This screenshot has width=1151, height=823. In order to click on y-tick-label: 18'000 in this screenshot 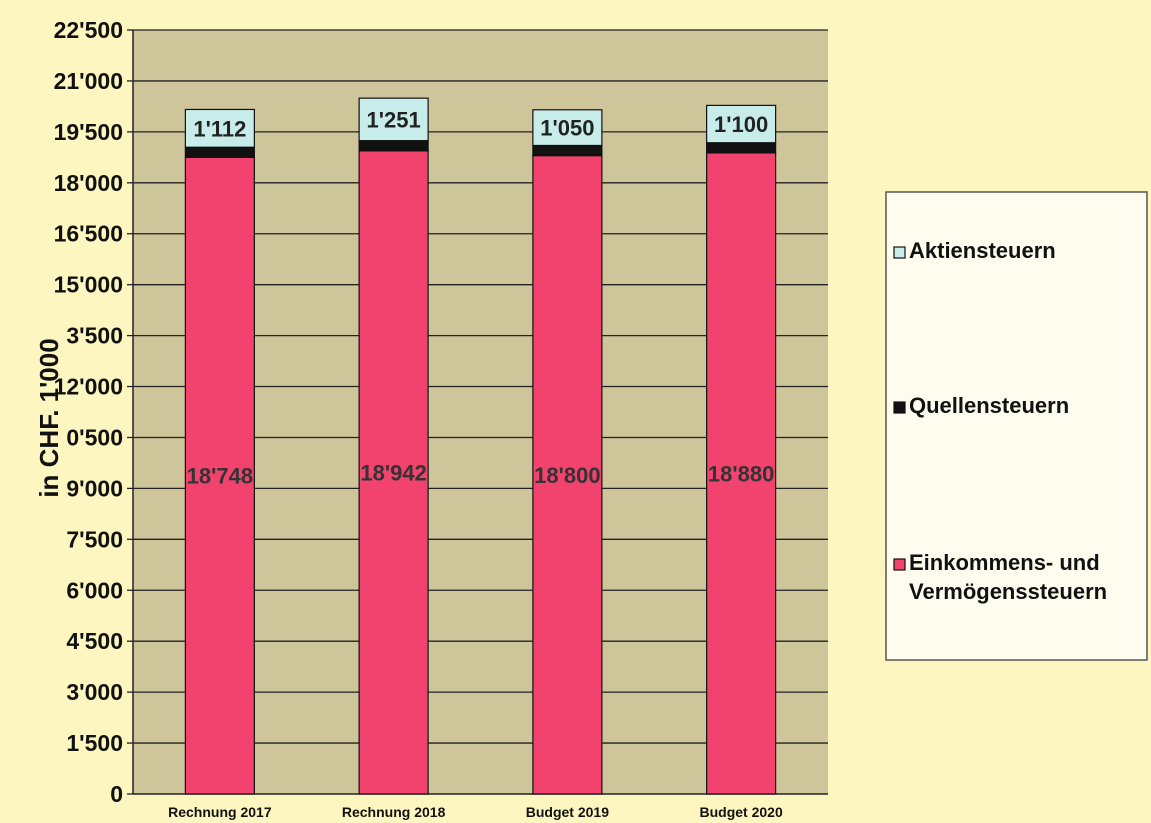, I will do `click(88, 183)`.